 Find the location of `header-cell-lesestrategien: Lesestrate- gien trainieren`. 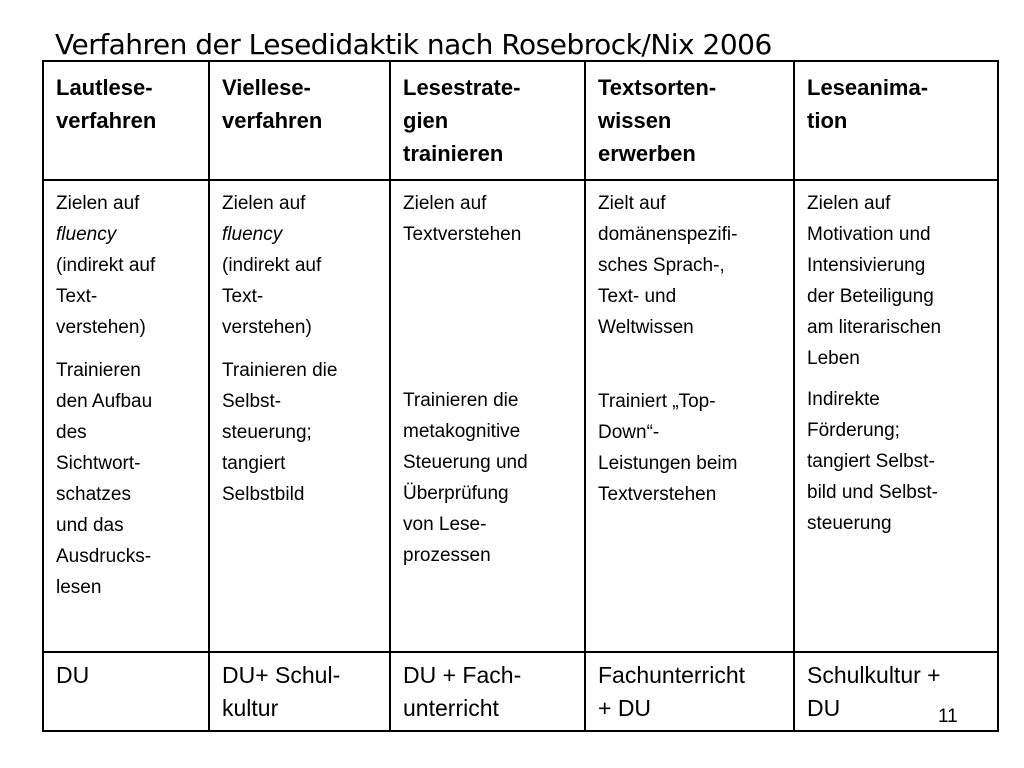

header-cell-lesestrategien: Lesestrate- gien trainieren is located at coordinates (487, 120).